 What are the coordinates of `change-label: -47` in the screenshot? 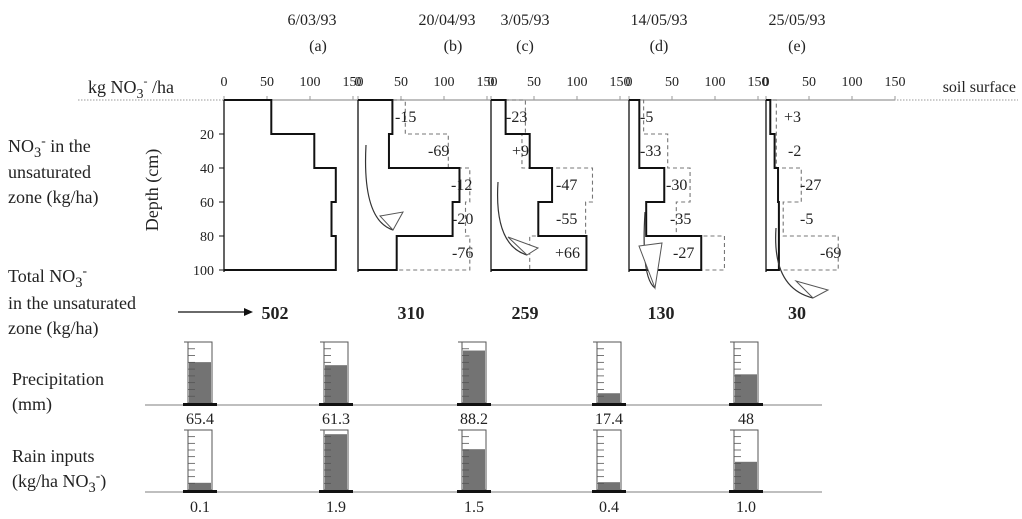 It's located at (566, 185).